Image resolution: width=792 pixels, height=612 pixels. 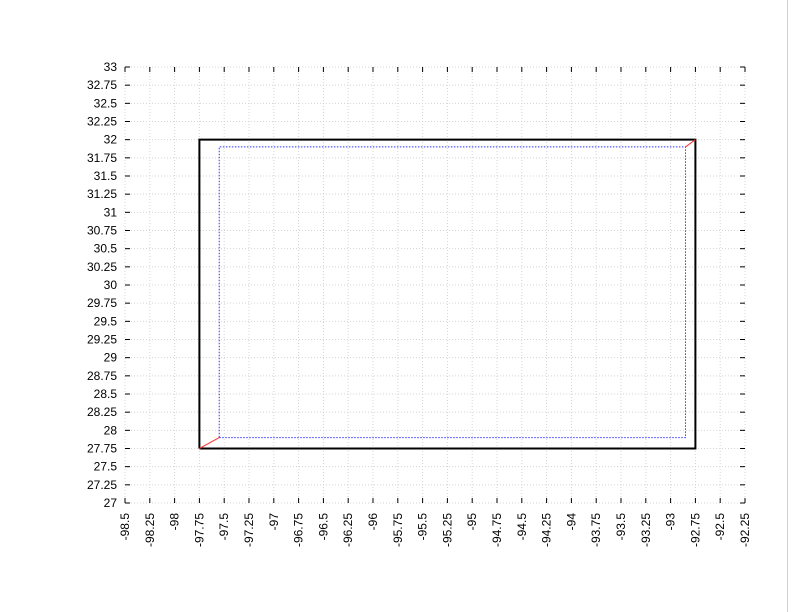 I want to click on x-tick-label: -96, so click(x=373, y=522).